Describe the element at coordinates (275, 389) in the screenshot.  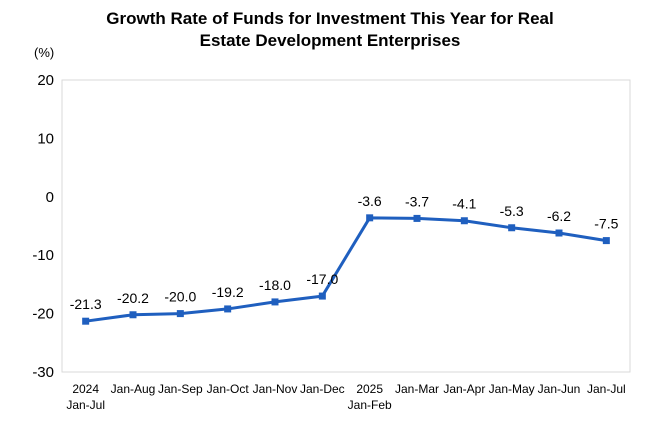
I see `x-tick-label: Jan-Nov` at that location.